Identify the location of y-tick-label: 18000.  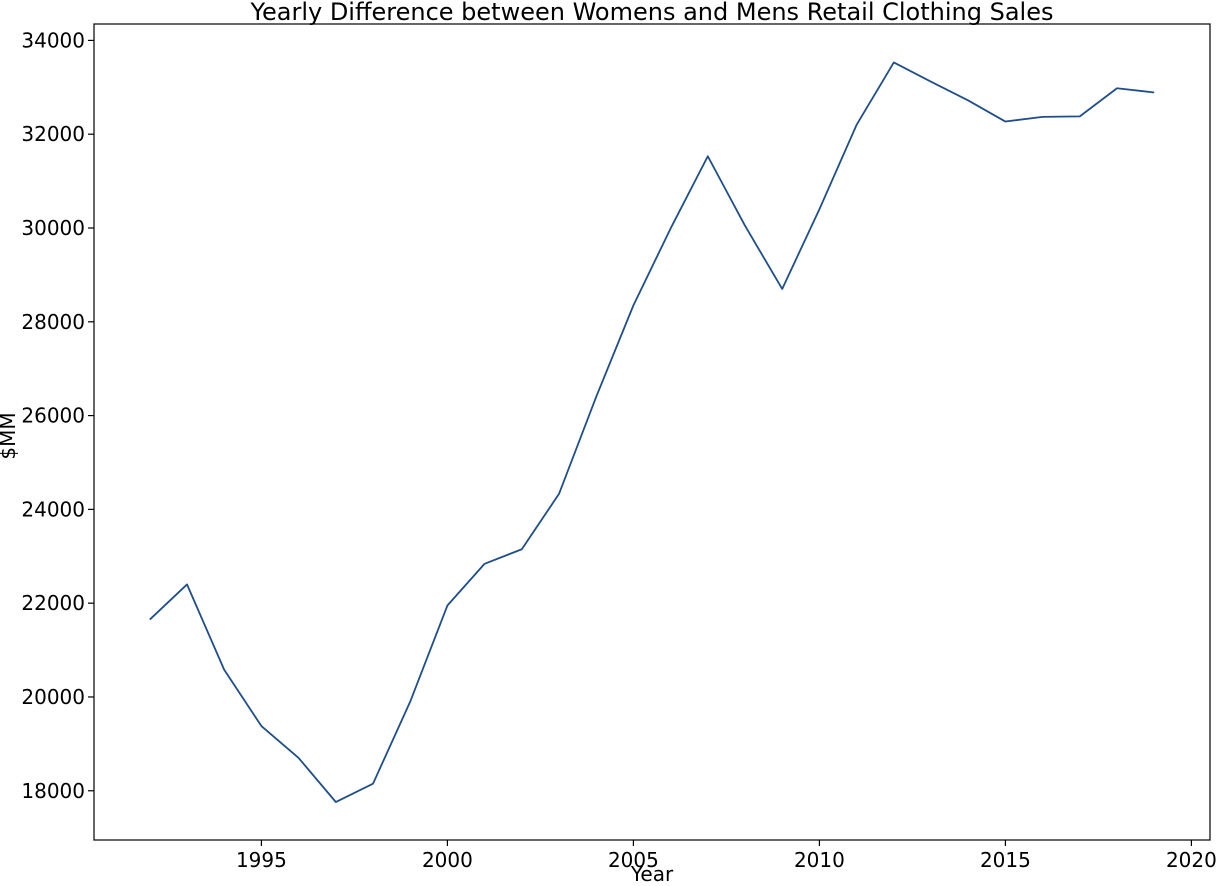
(53, 791).